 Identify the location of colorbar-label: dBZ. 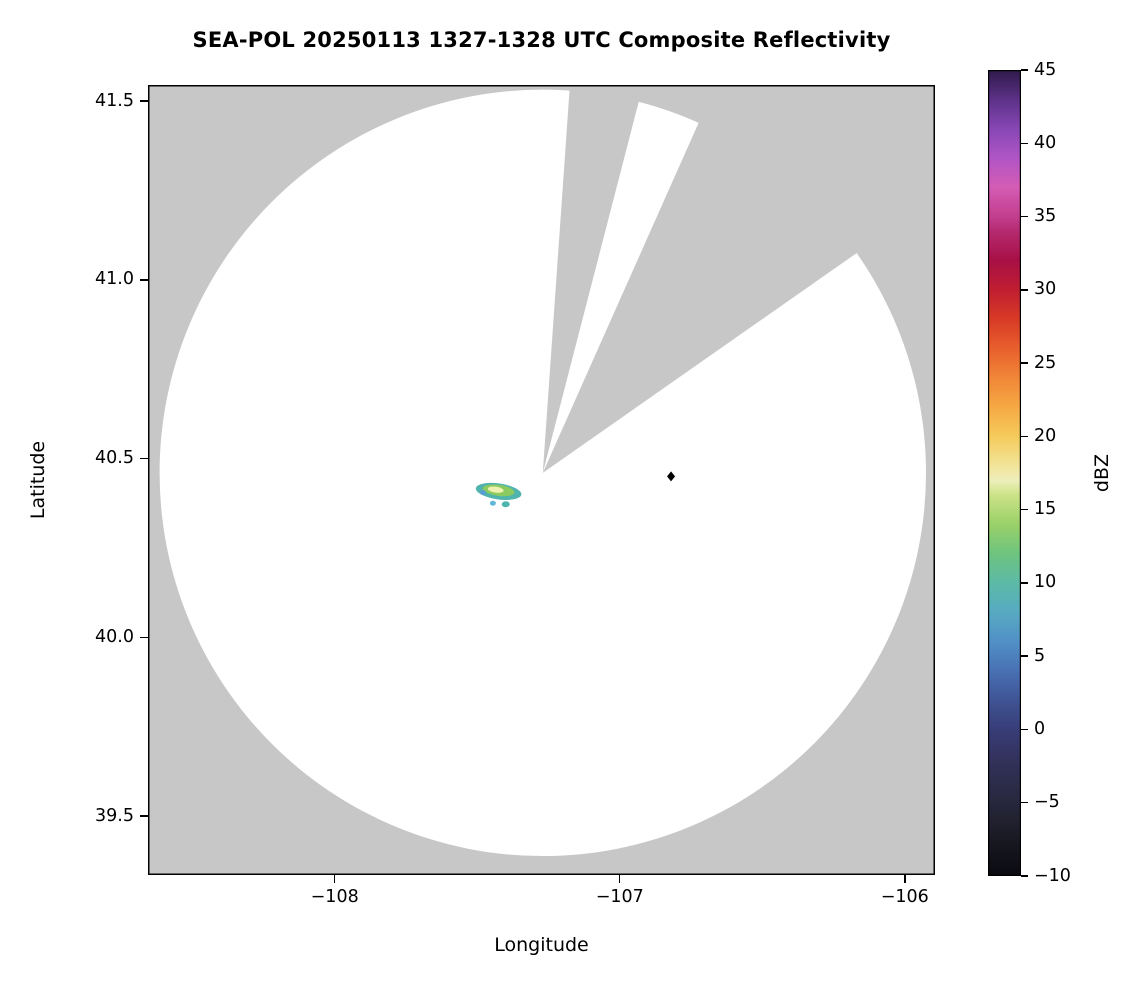
(1102, 473).